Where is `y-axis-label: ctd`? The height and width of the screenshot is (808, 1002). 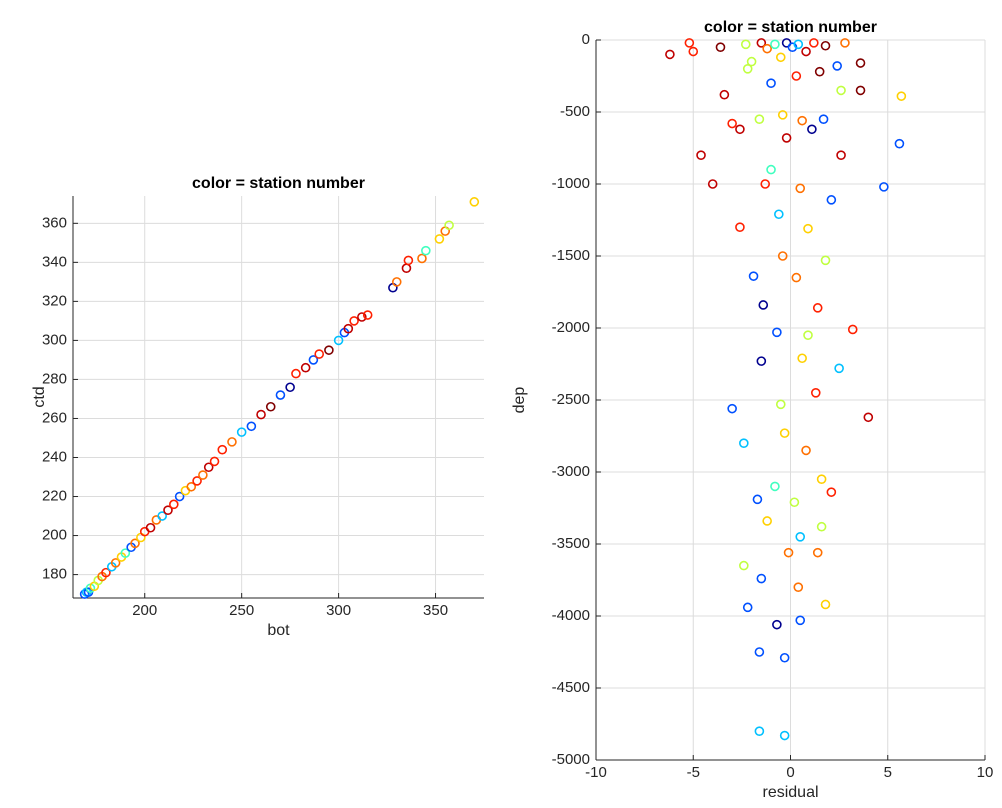 y-axis-label: ctd is located at coordinates (39, 396).